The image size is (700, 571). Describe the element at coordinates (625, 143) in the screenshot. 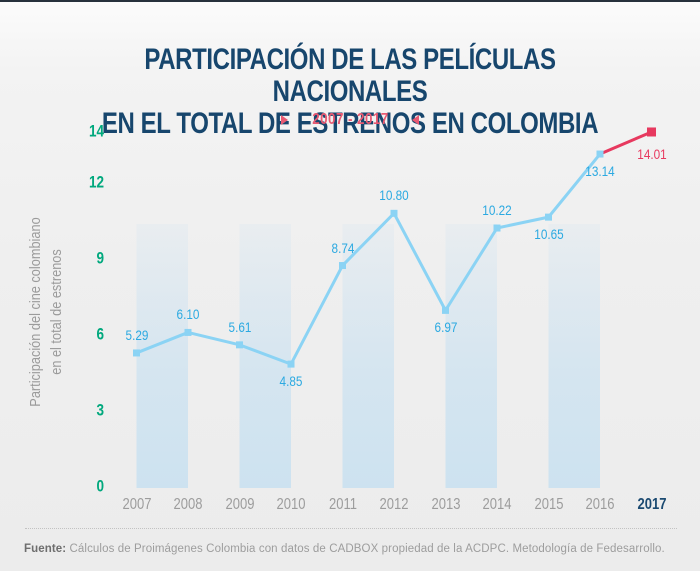

I see `highlight-line` at that location.